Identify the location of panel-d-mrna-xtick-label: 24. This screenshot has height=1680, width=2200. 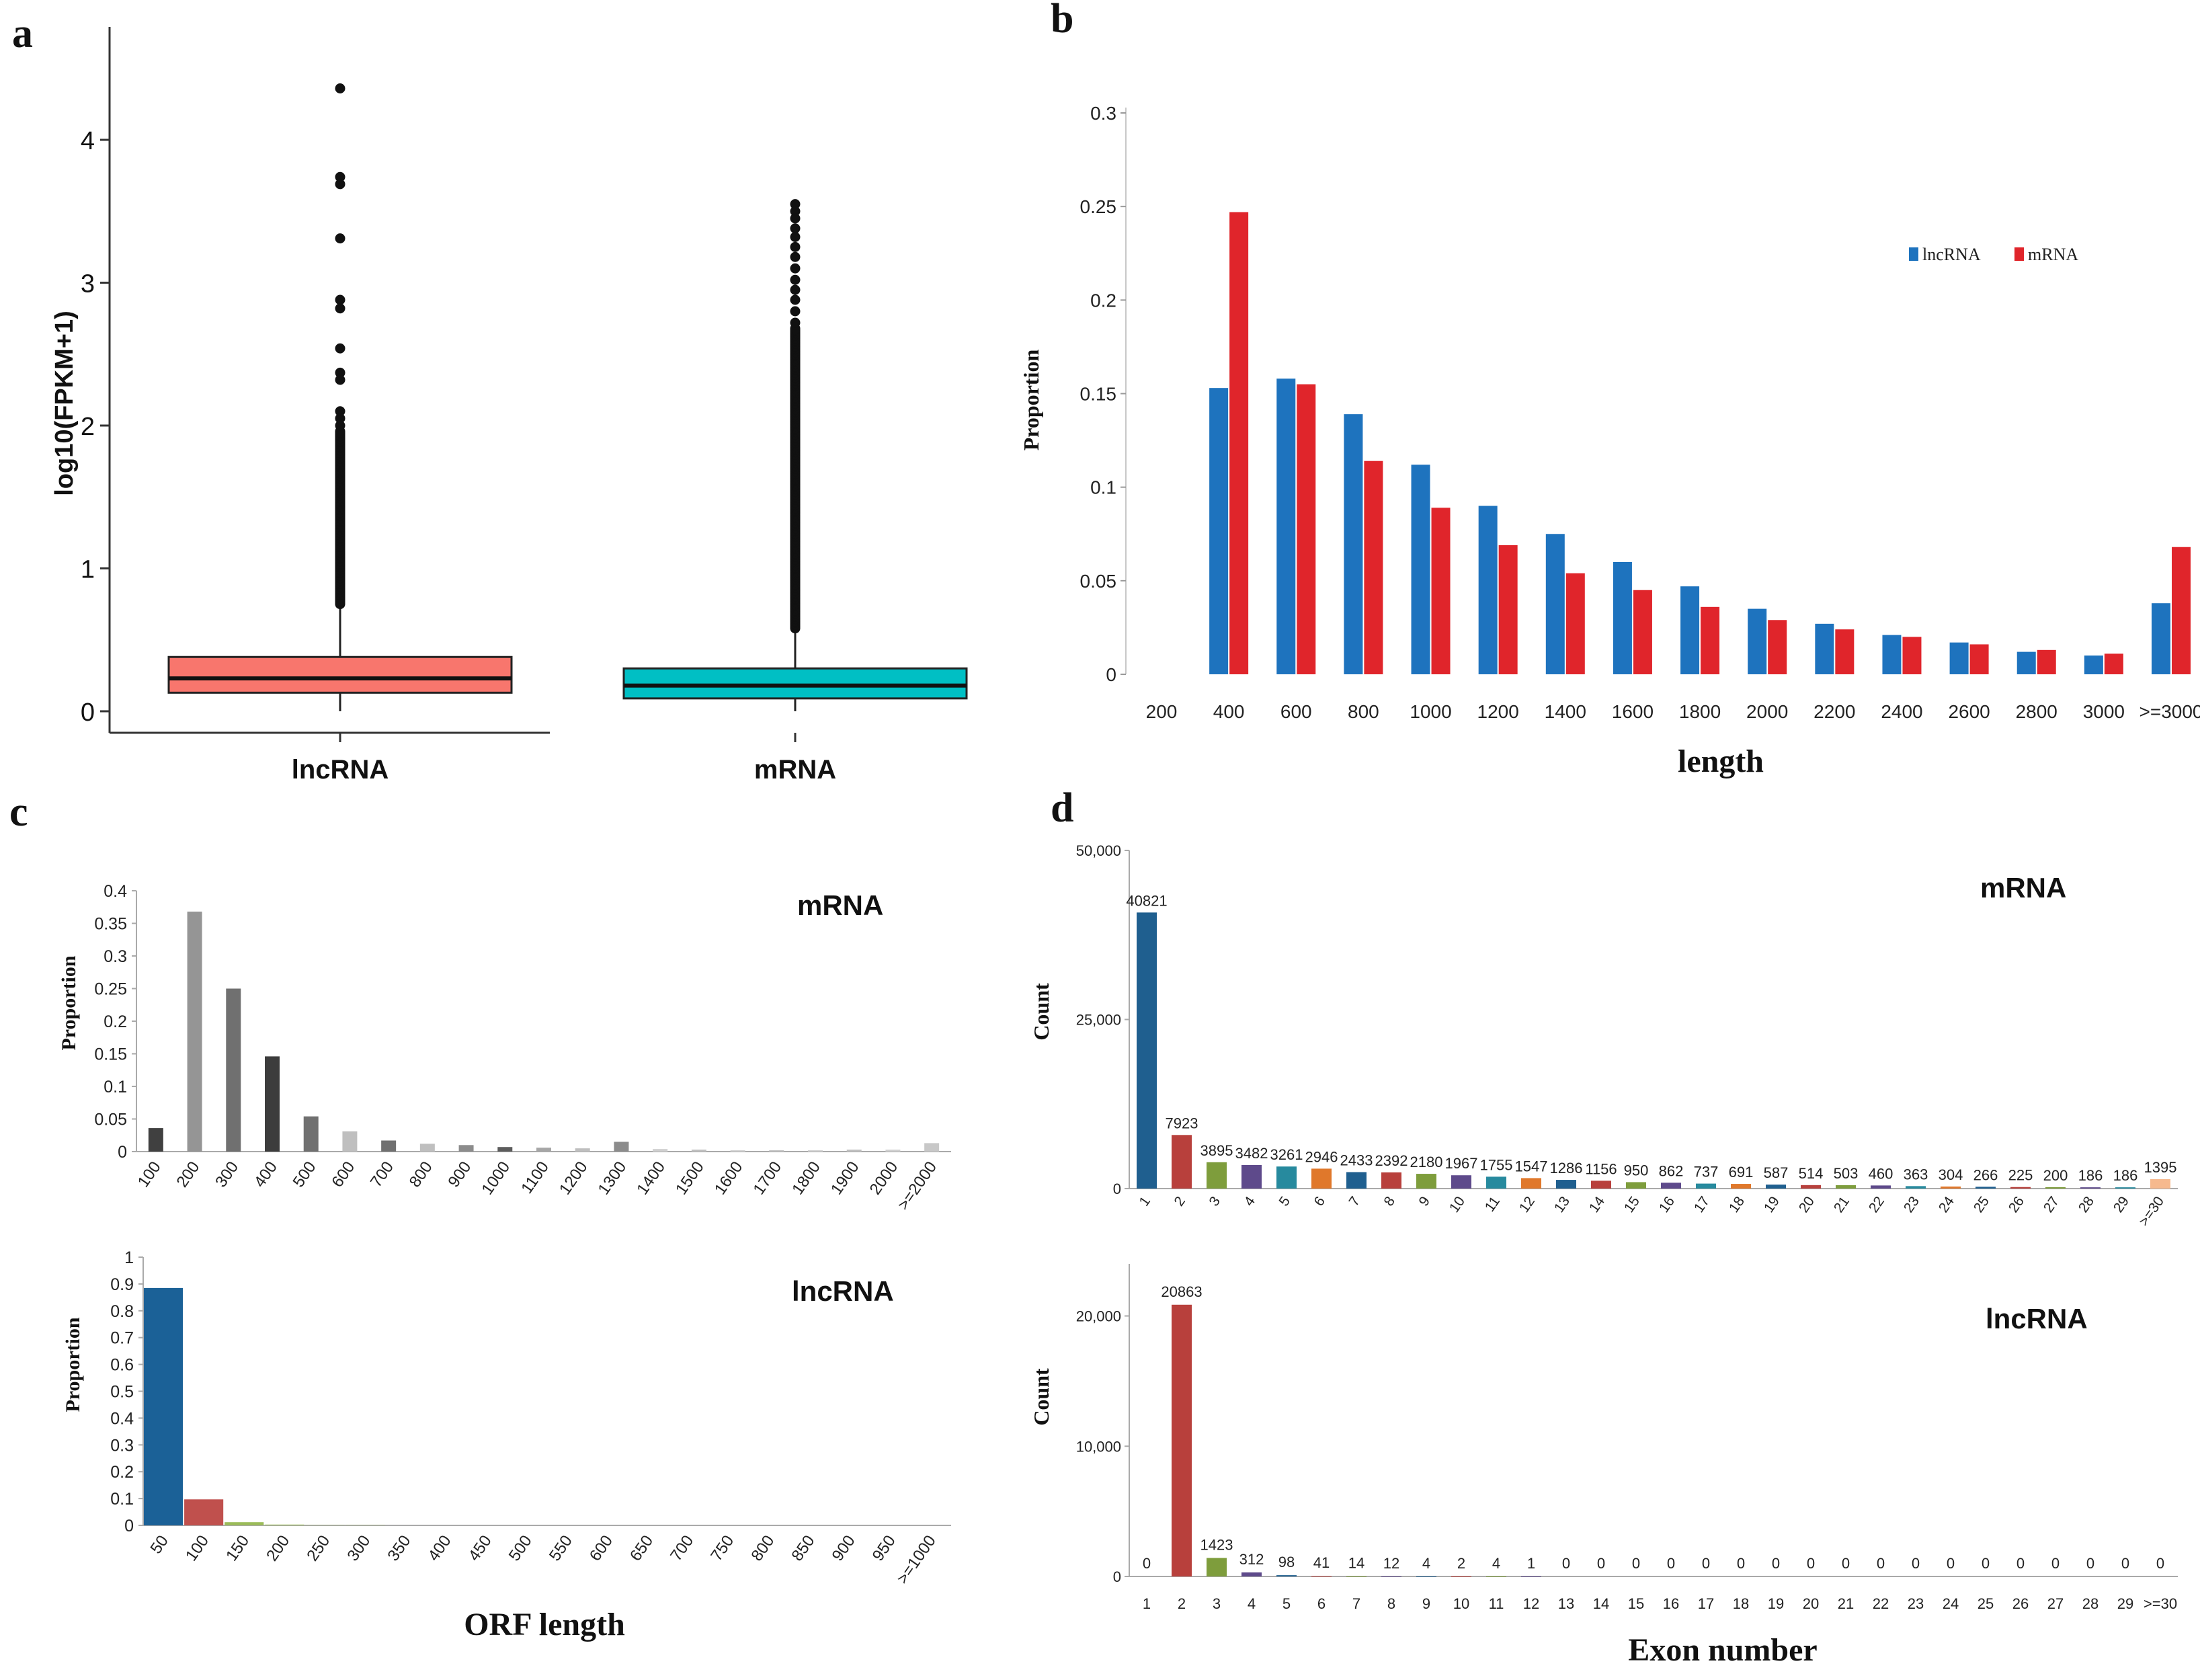
(1947, 1204).